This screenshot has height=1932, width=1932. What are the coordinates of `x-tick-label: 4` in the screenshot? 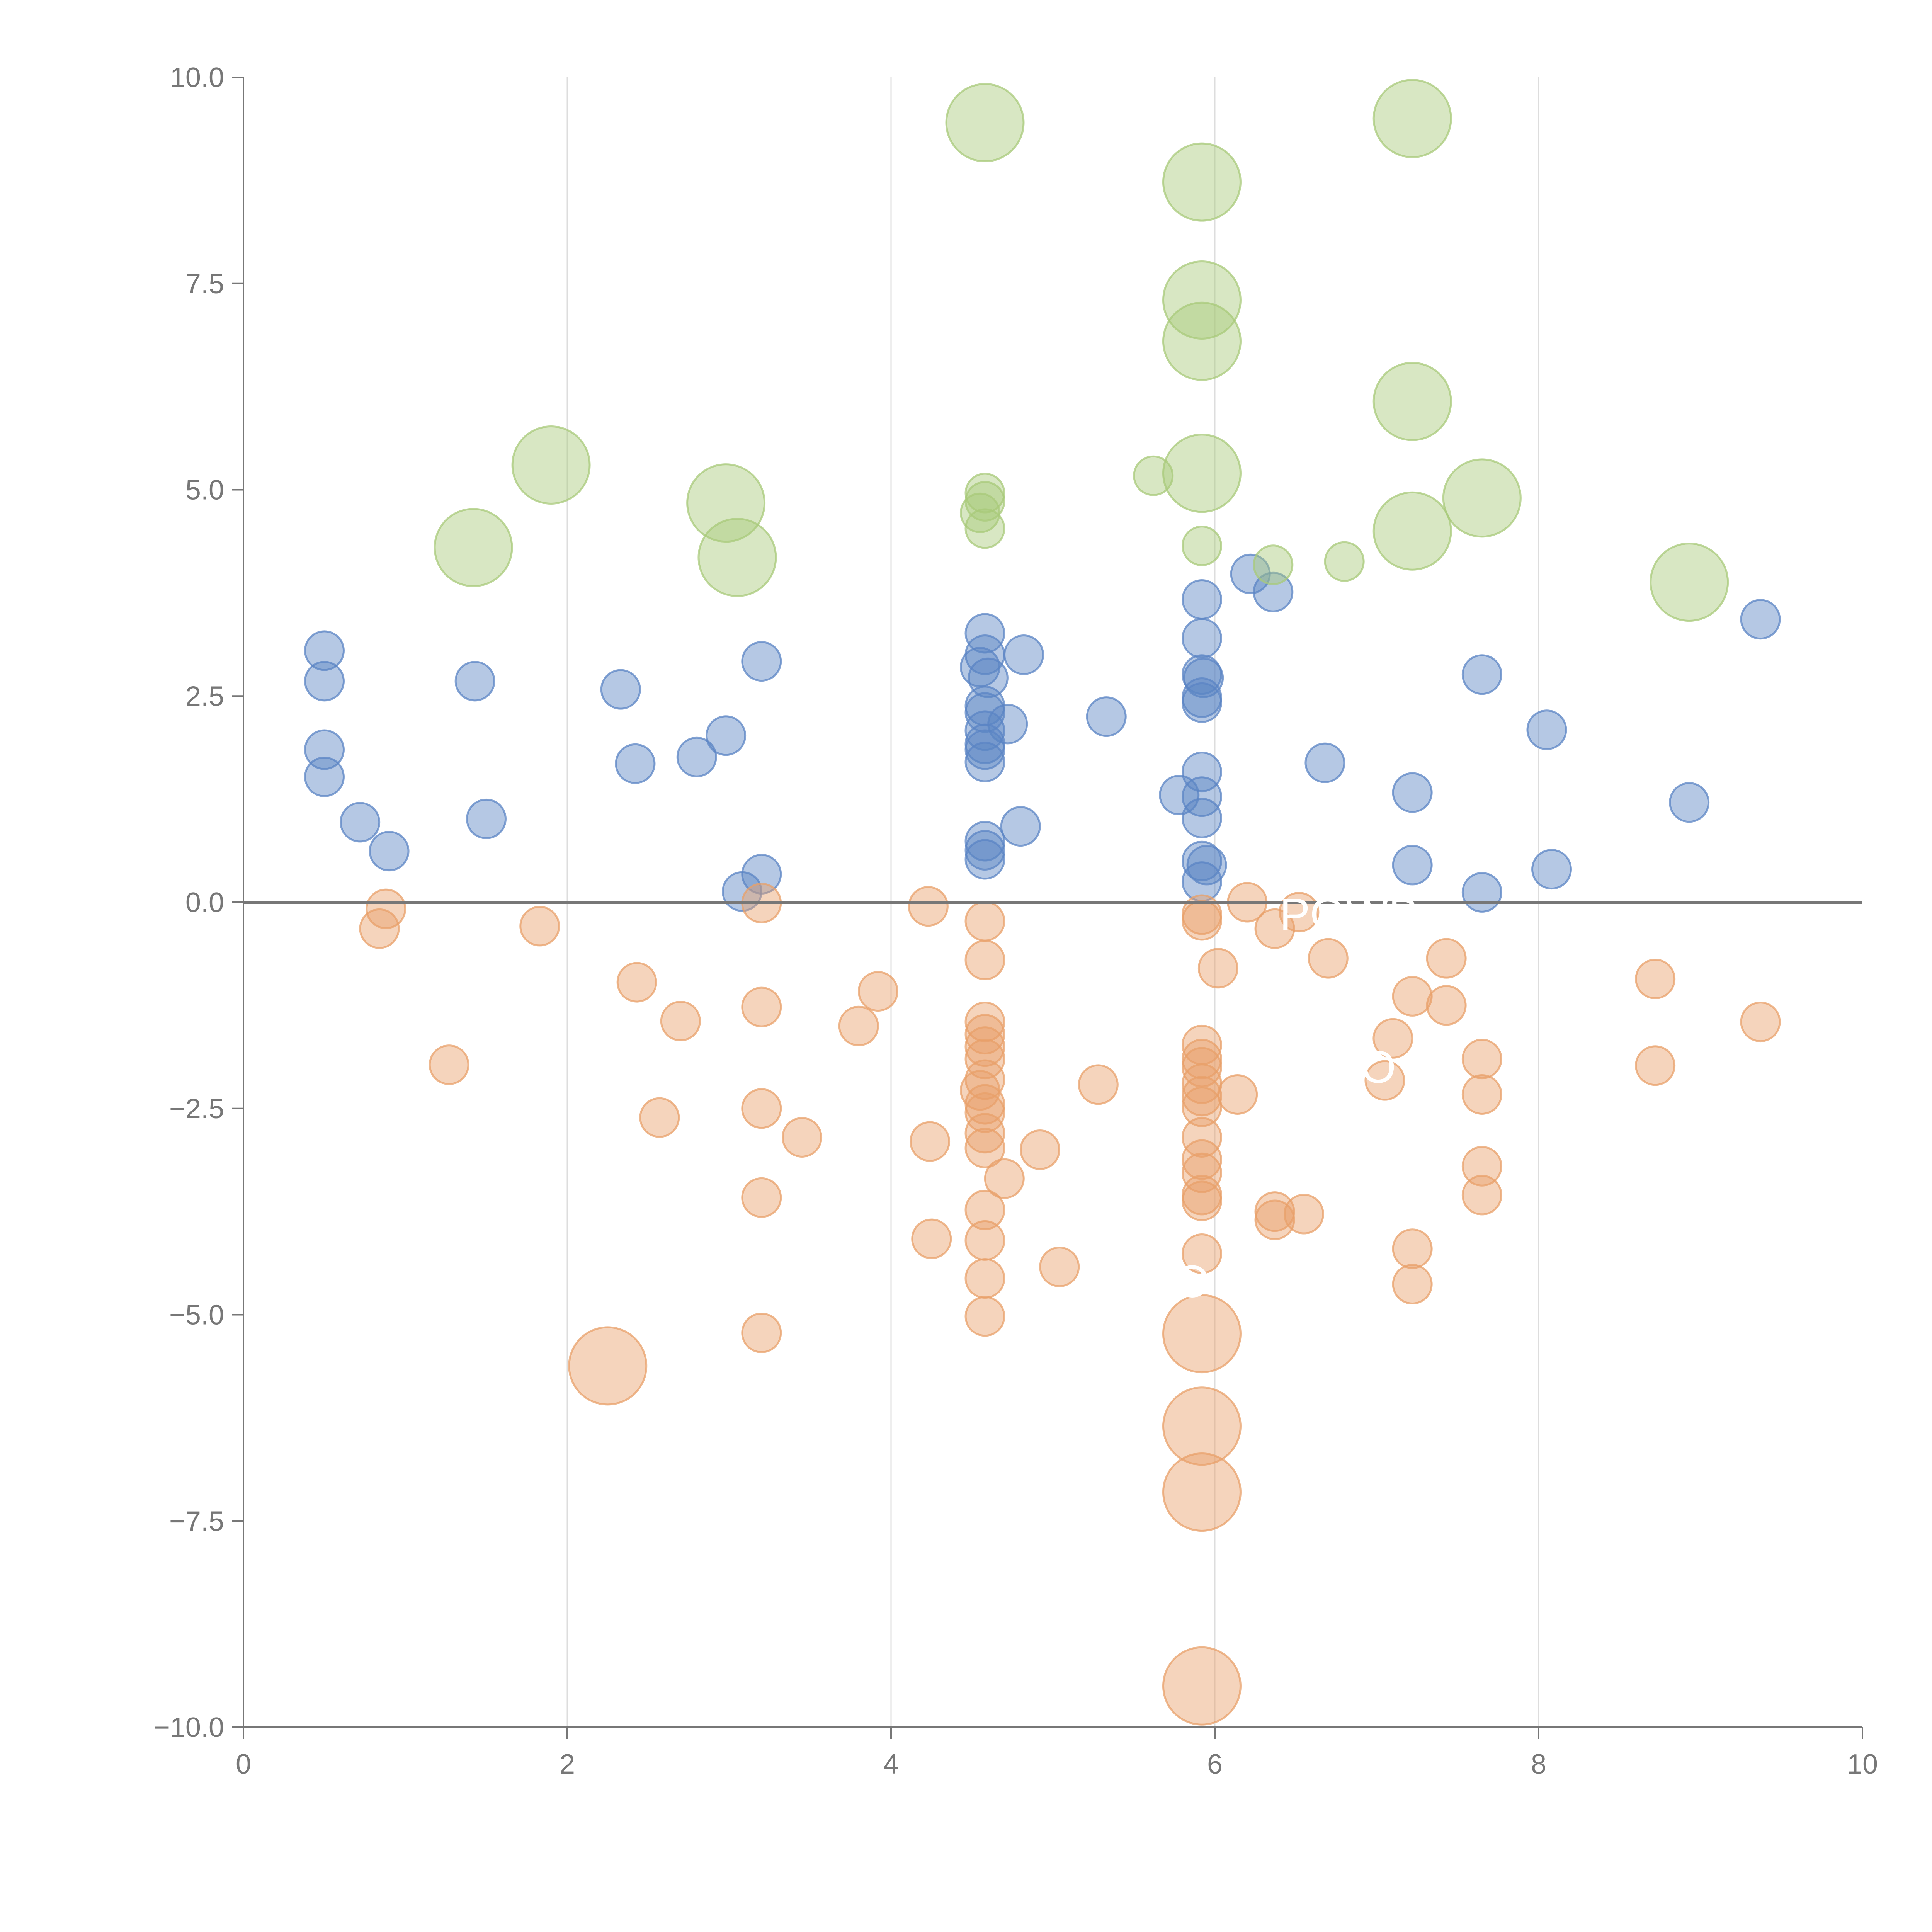 It's located at (891, 1765).